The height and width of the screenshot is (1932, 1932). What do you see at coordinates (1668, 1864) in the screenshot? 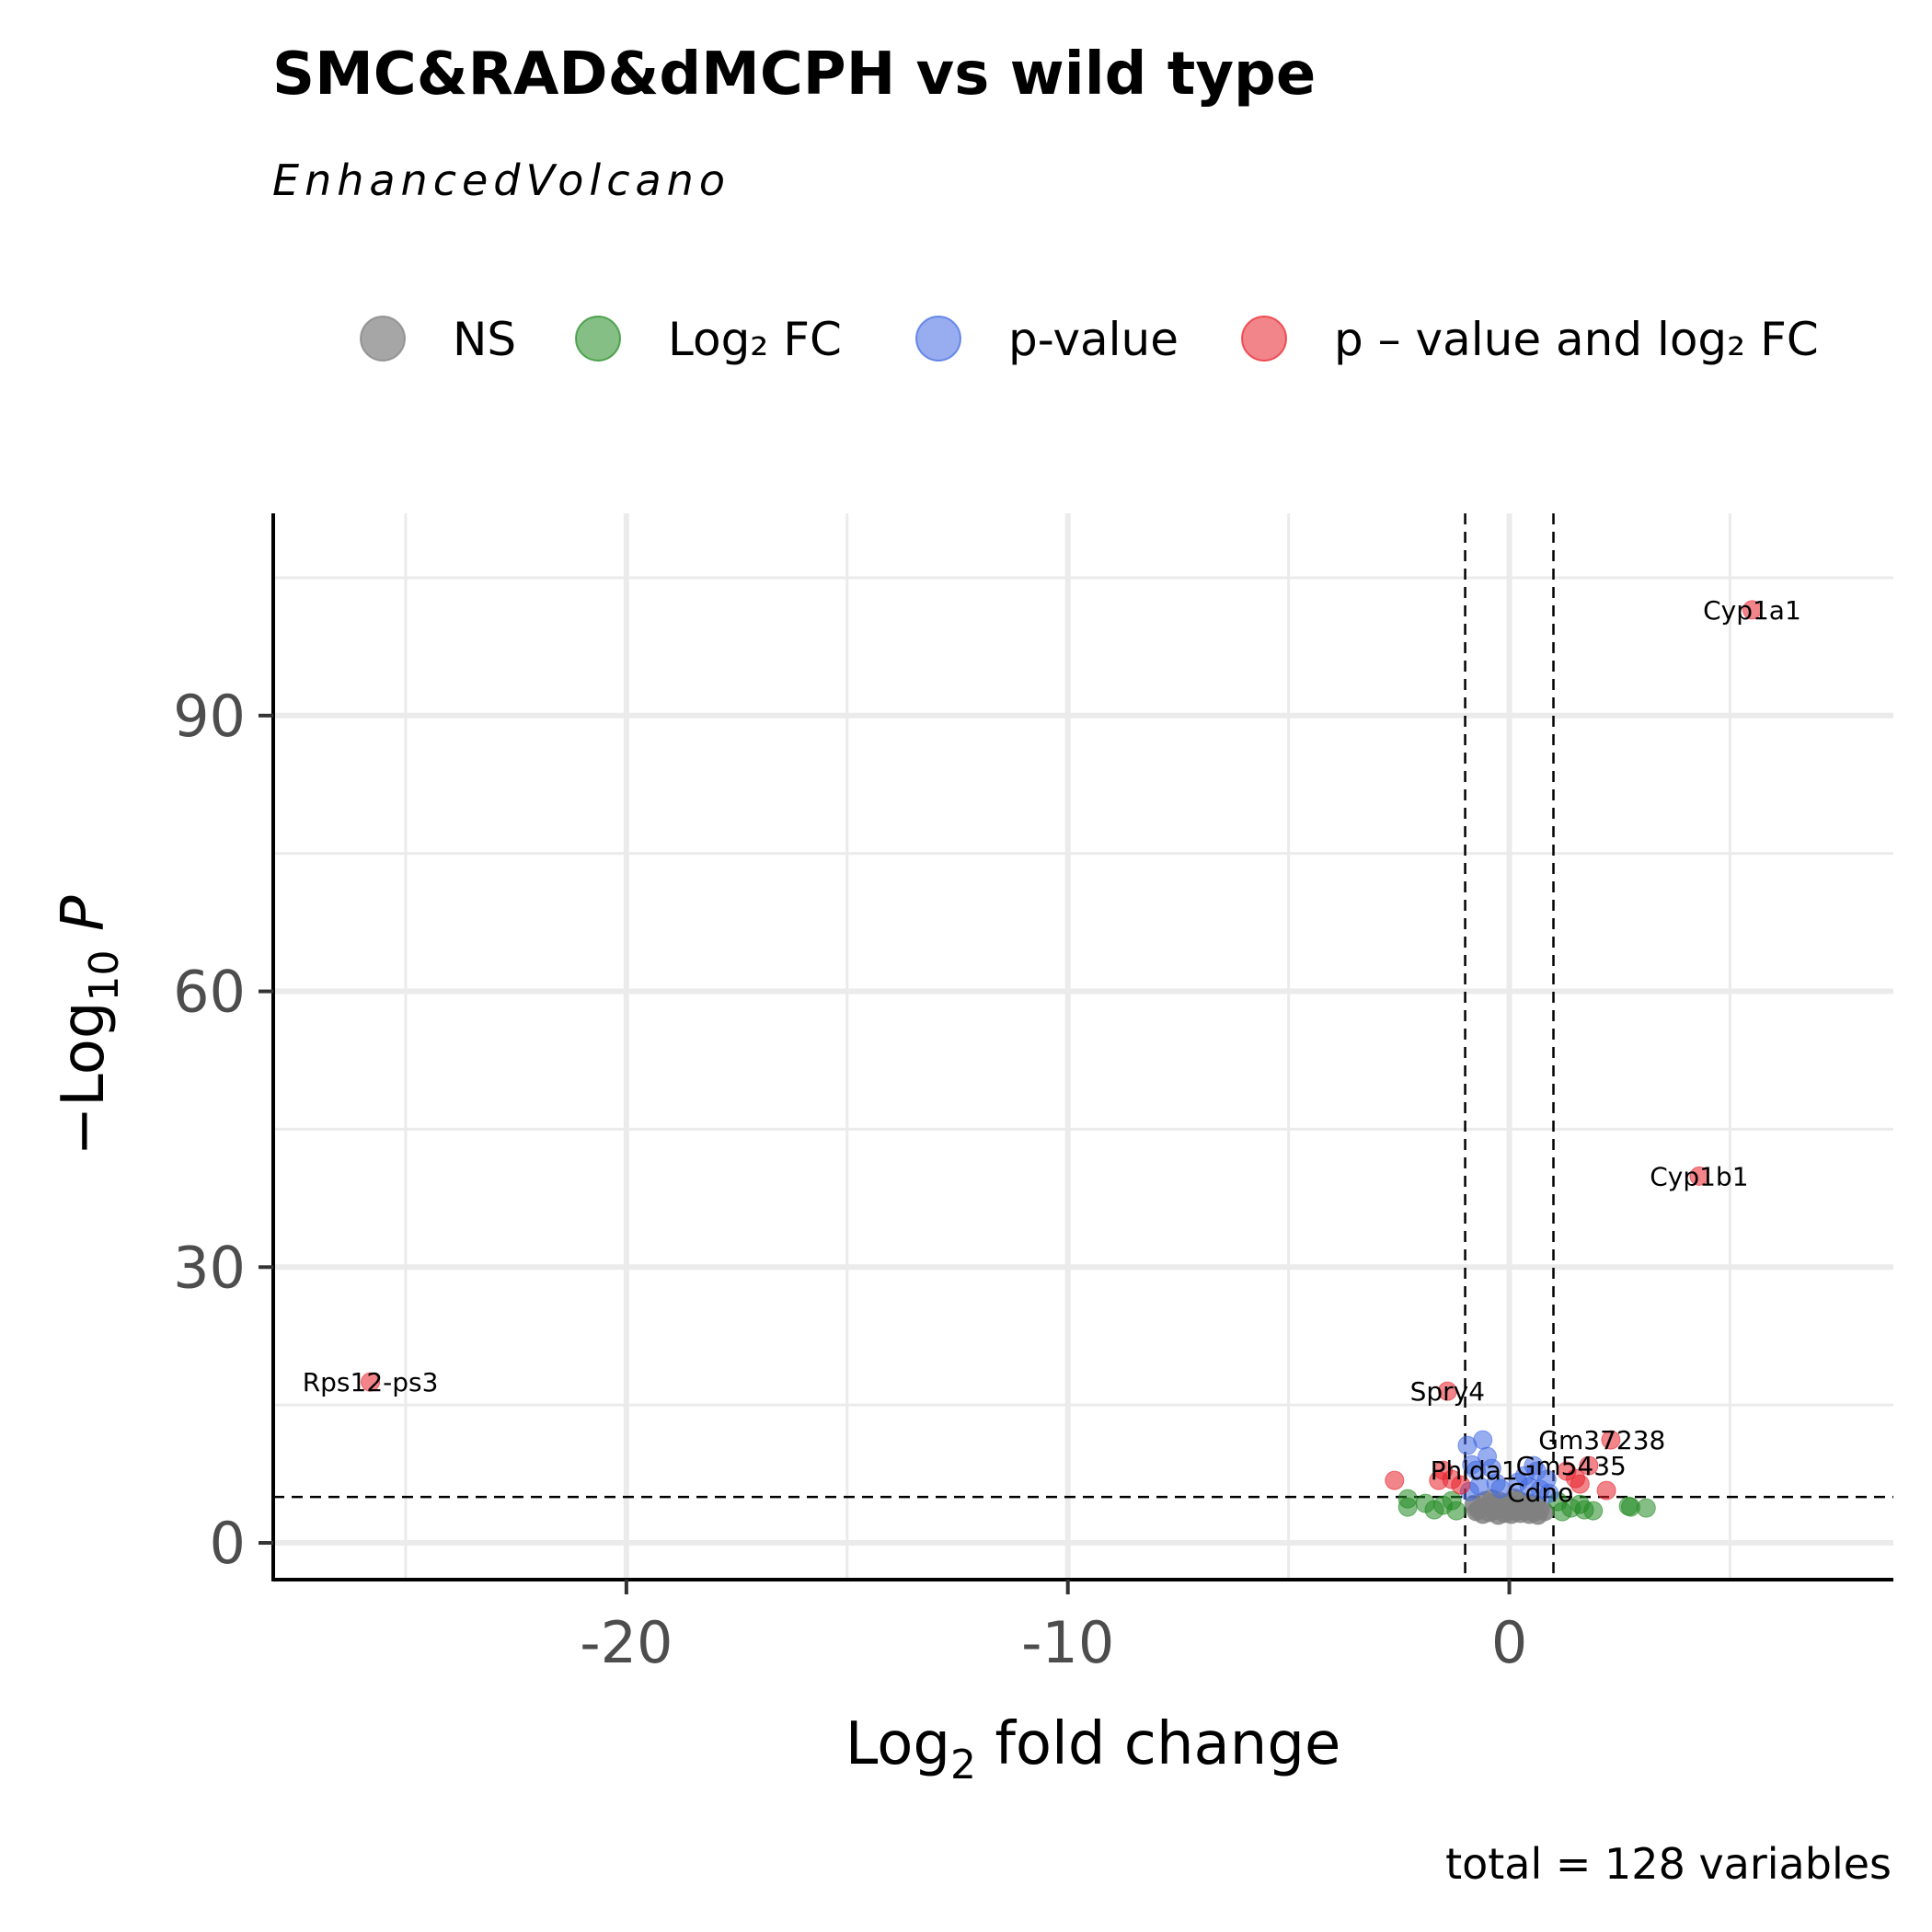
I see `caption: total = 128 variables` at bounding box center [1668, 1864].